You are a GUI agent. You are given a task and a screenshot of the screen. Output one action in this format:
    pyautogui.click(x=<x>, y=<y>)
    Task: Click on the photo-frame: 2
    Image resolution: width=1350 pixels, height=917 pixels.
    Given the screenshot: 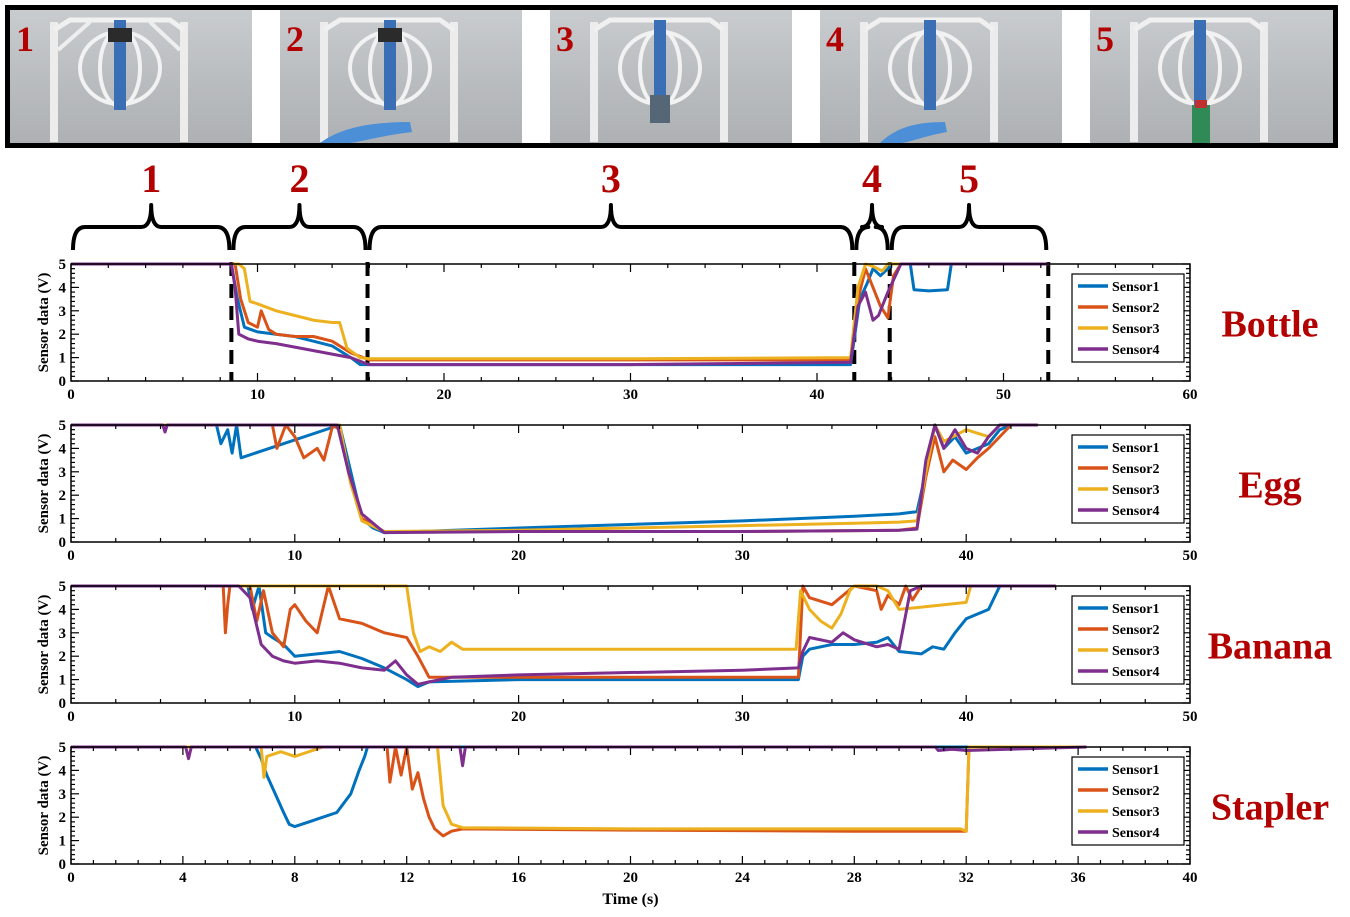 What is the action you would take?
    pyautogui.click(x=401, y=76)
    